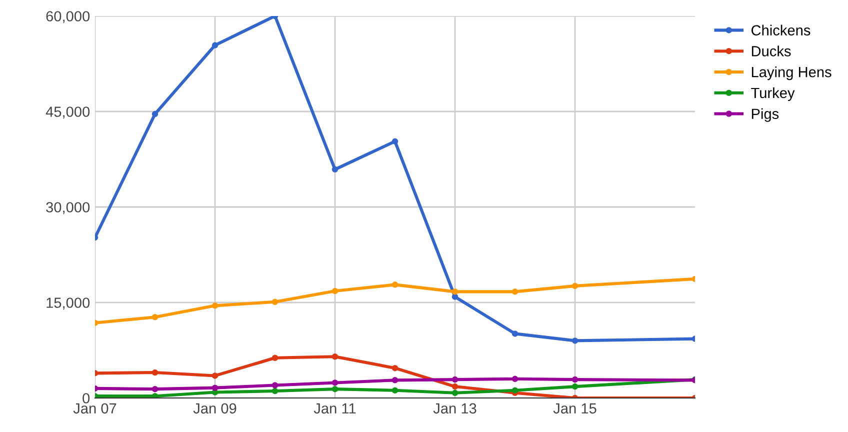 This screenshot has height=432, width=848. What do you see at coordinates (773, 94) in the screenshot?
I see `legend-label: Turkey` at bounding box center [773, 94].